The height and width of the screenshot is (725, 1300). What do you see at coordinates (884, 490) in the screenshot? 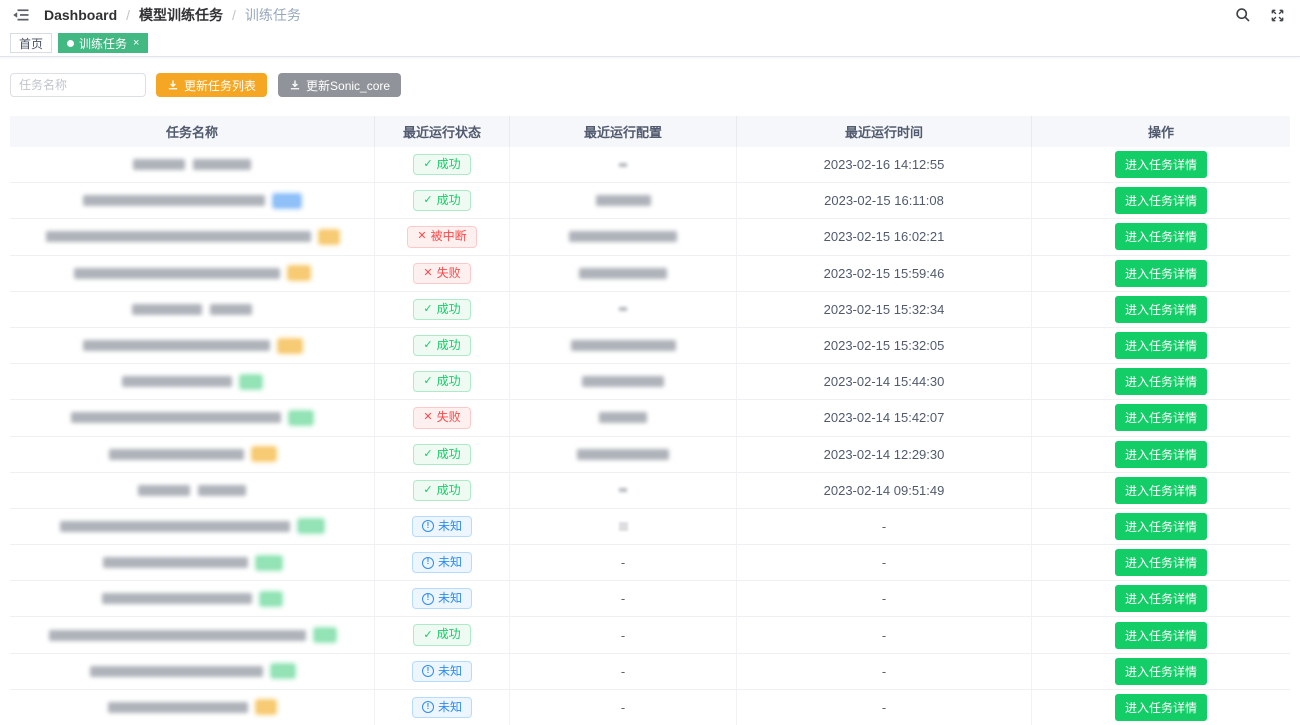
I see `cell-run-time: 2023-02-14 09:51:49` at bounding box center [884, 490].